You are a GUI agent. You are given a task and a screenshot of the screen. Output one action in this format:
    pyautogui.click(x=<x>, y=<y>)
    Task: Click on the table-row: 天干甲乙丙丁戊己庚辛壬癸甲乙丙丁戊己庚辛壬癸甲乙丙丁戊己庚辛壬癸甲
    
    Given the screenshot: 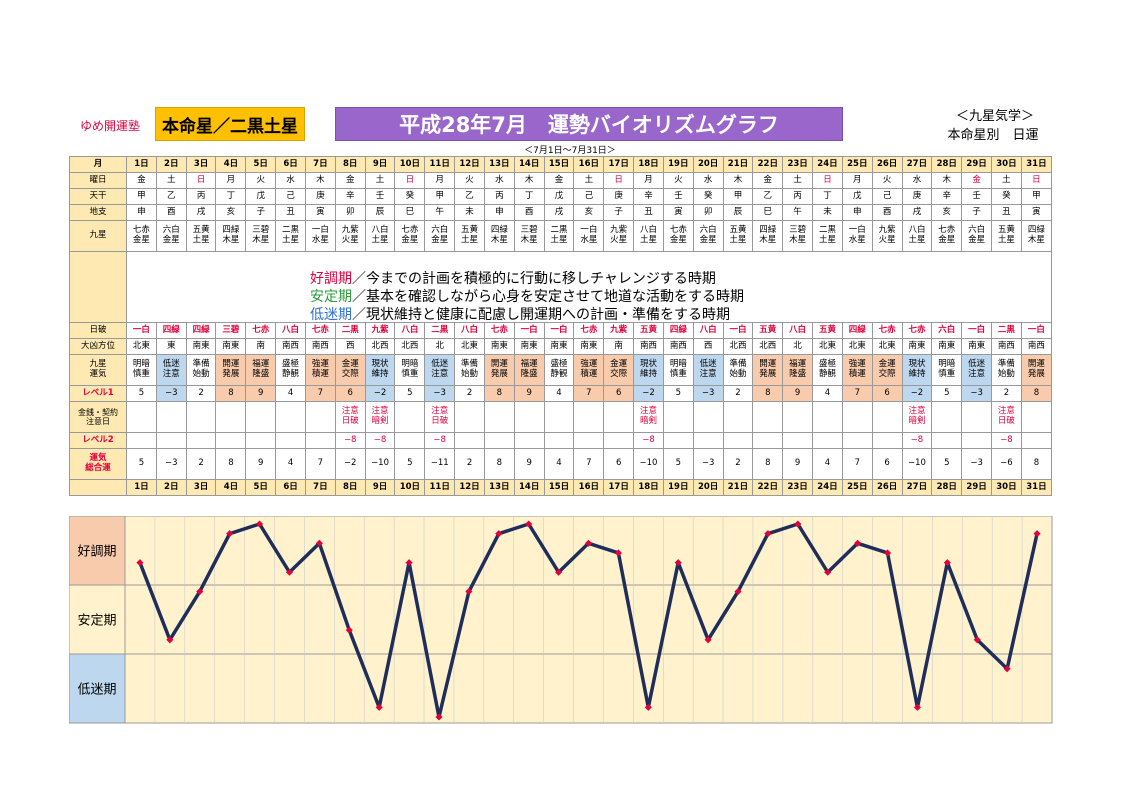 What is the action you would take?
    pyautogui.click(x=561, y=196)
    